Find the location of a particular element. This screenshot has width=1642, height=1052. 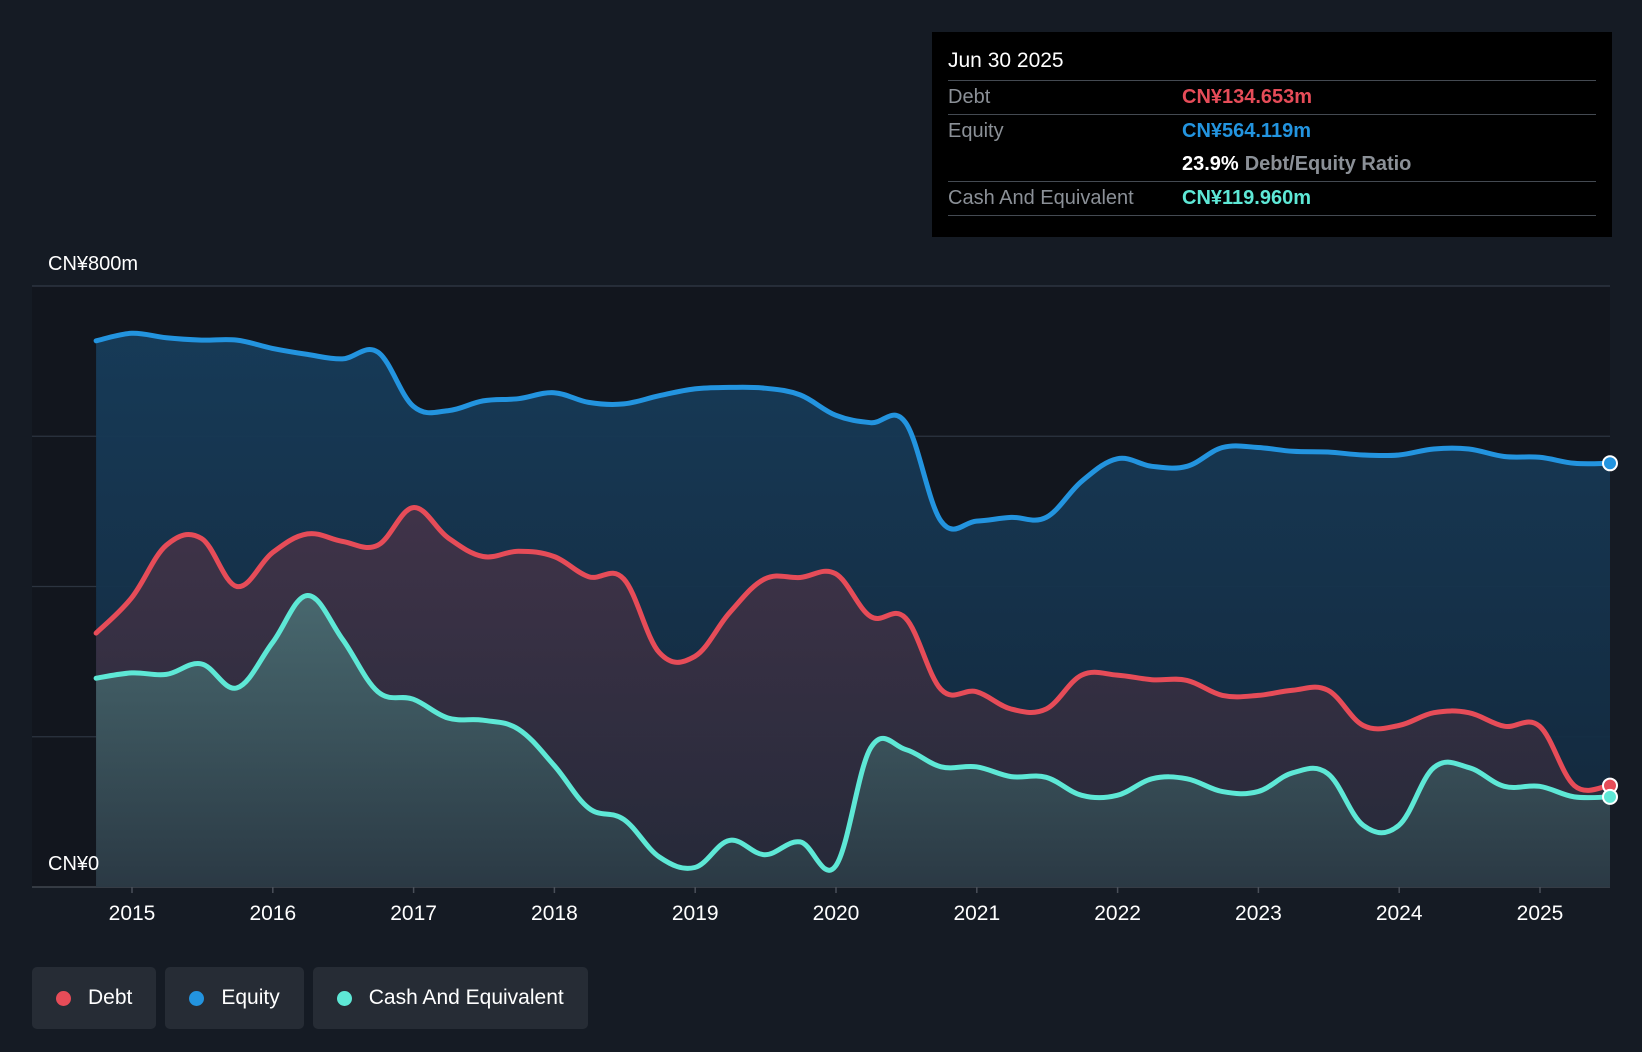

x-tick-label: 2017 is located at coordinates (413, 913).